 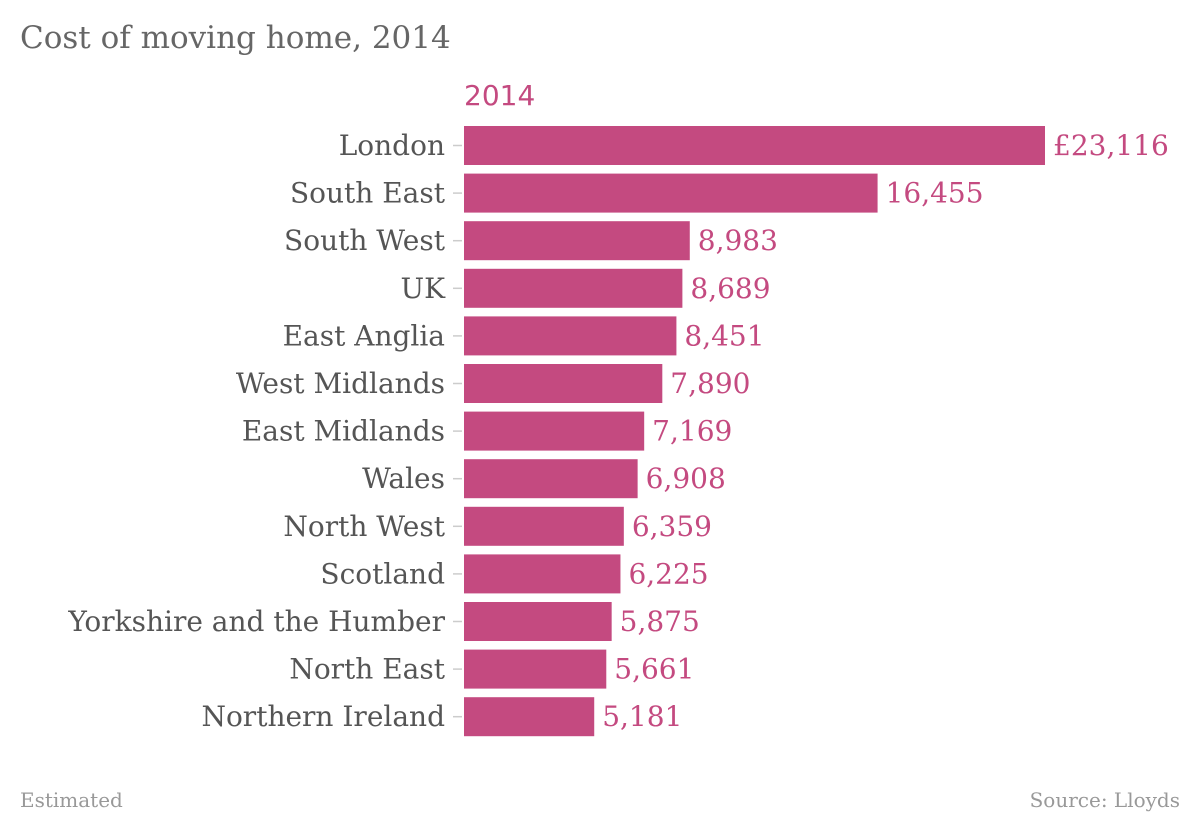 I want to click on bar-row: West Midlands 7,890, so click(x=493, y=383).